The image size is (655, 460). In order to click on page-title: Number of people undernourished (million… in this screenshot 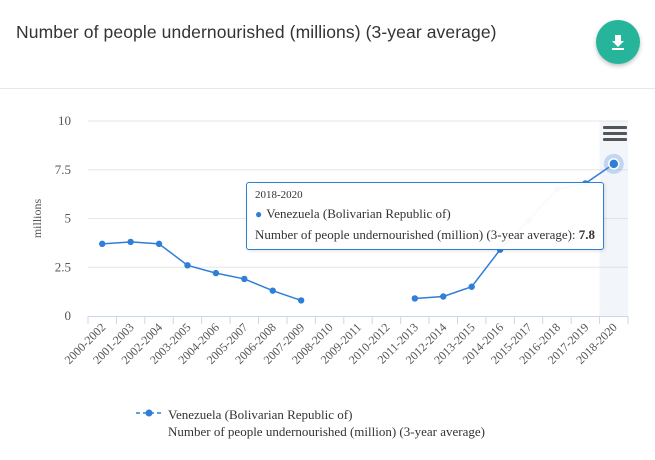, I will do `click(256, 32)`.